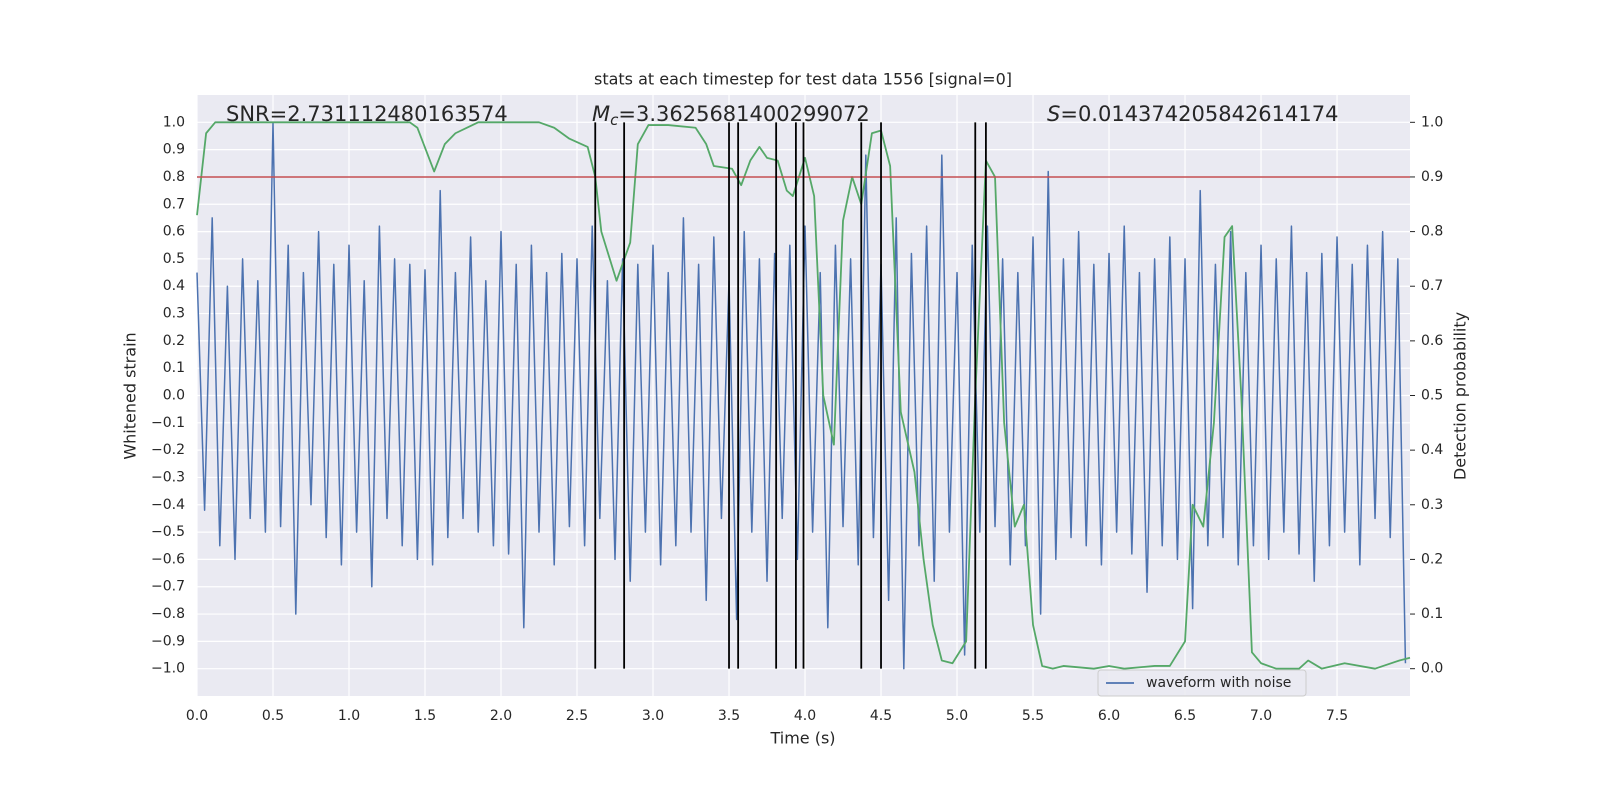 This screenshot has width=1600, height=804. I want to click on y2-axis-label: Detection probability, so click(1460, 396).